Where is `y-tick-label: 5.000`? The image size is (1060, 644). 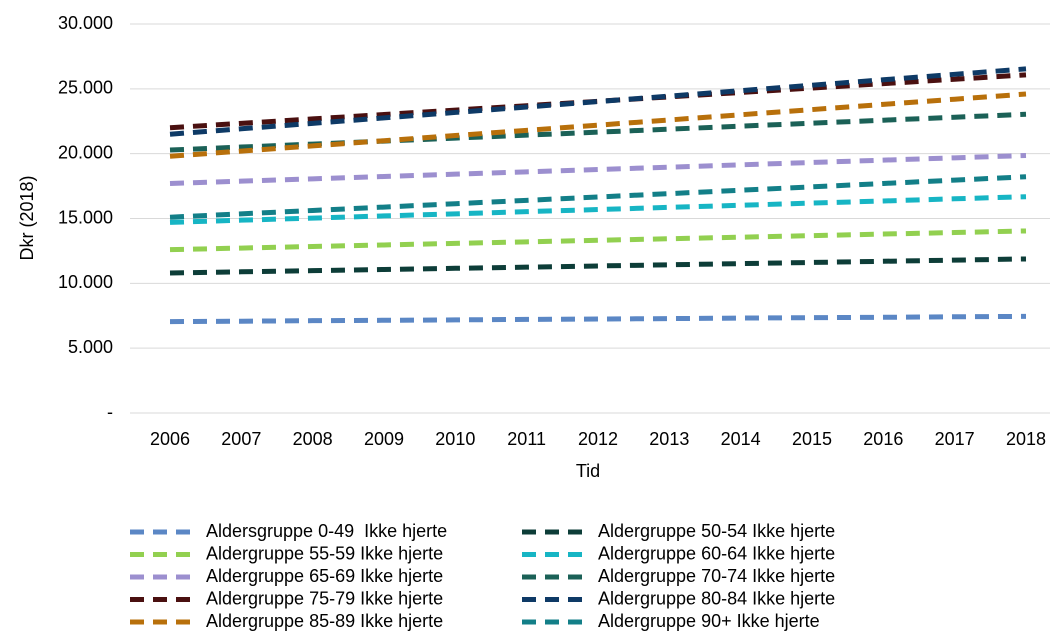
y-tick-label: 5.000 is located at coordinates (90, 347).